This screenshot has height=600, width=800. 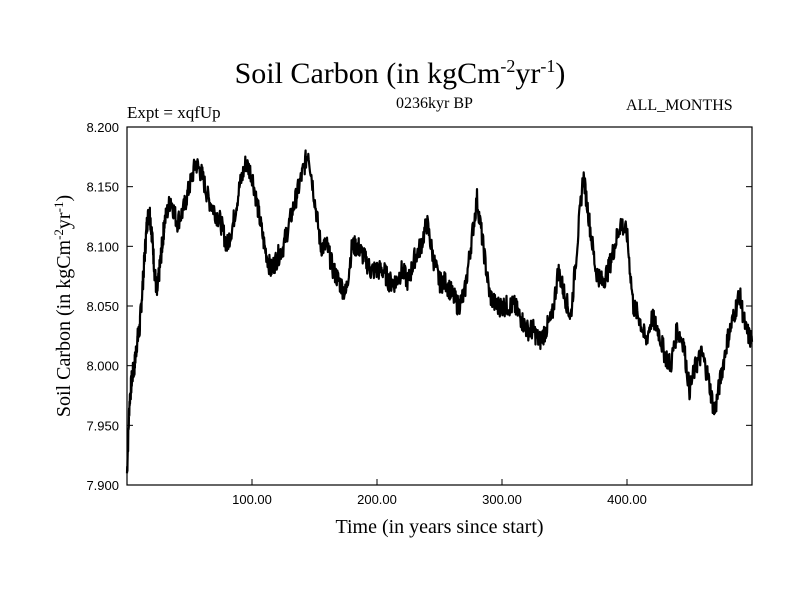 What do you see at coordinates (102, 127) in the screenshot?
I see `y-tick-label: 8.200` at bounding box center [102, 127].